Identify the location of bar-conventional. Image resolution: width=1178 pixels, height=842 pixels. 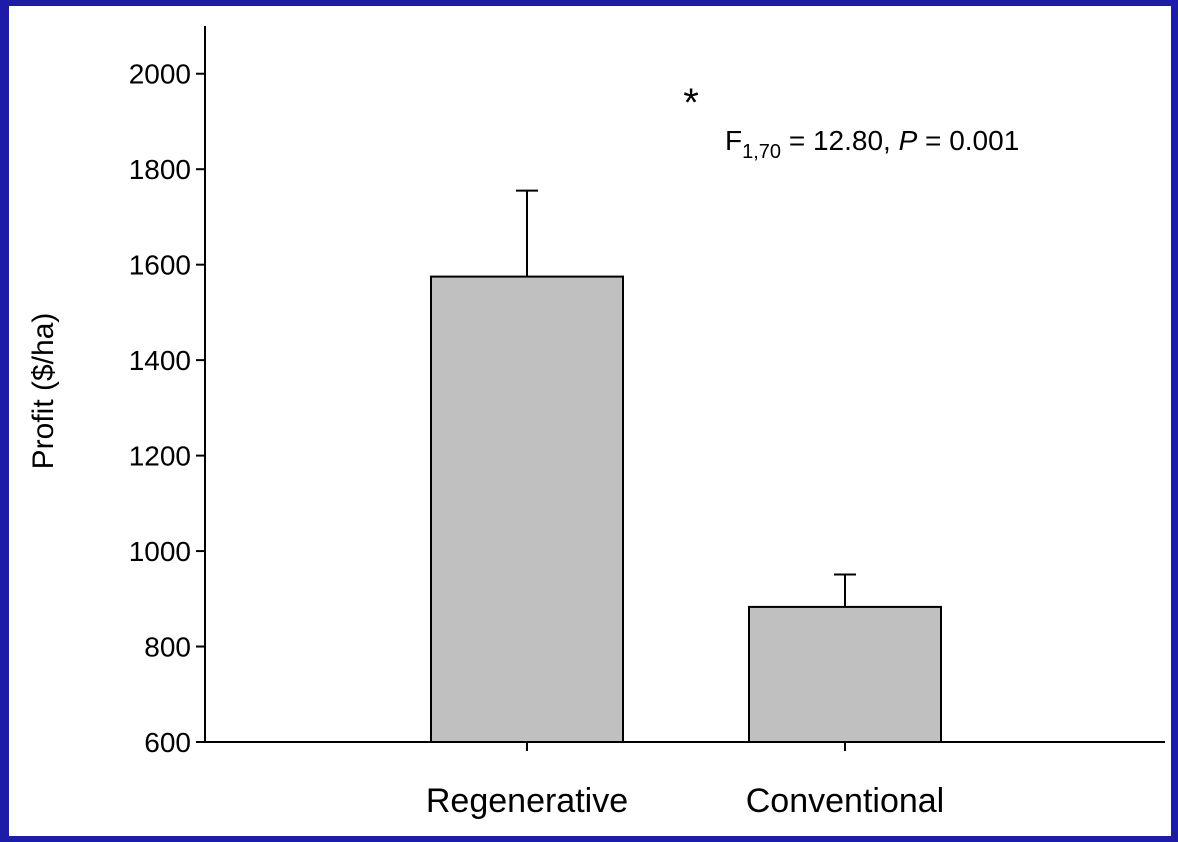
(845, 674).